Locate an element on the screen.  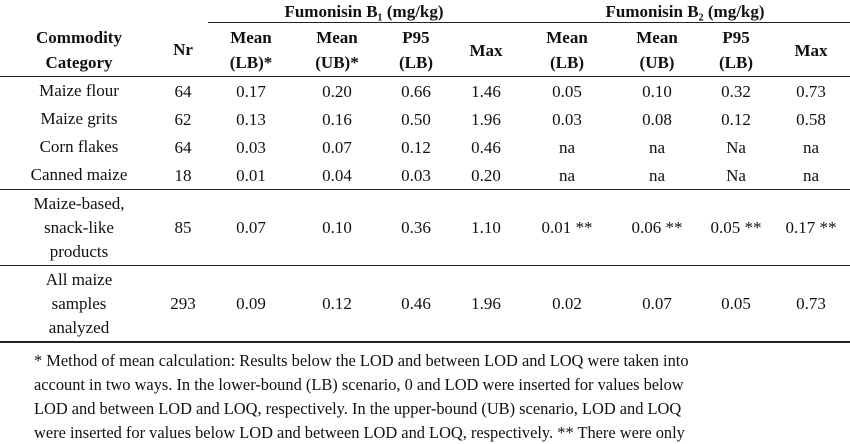
cell-b2-mean-lb: 0.02 is located at coordinates (567, 304).